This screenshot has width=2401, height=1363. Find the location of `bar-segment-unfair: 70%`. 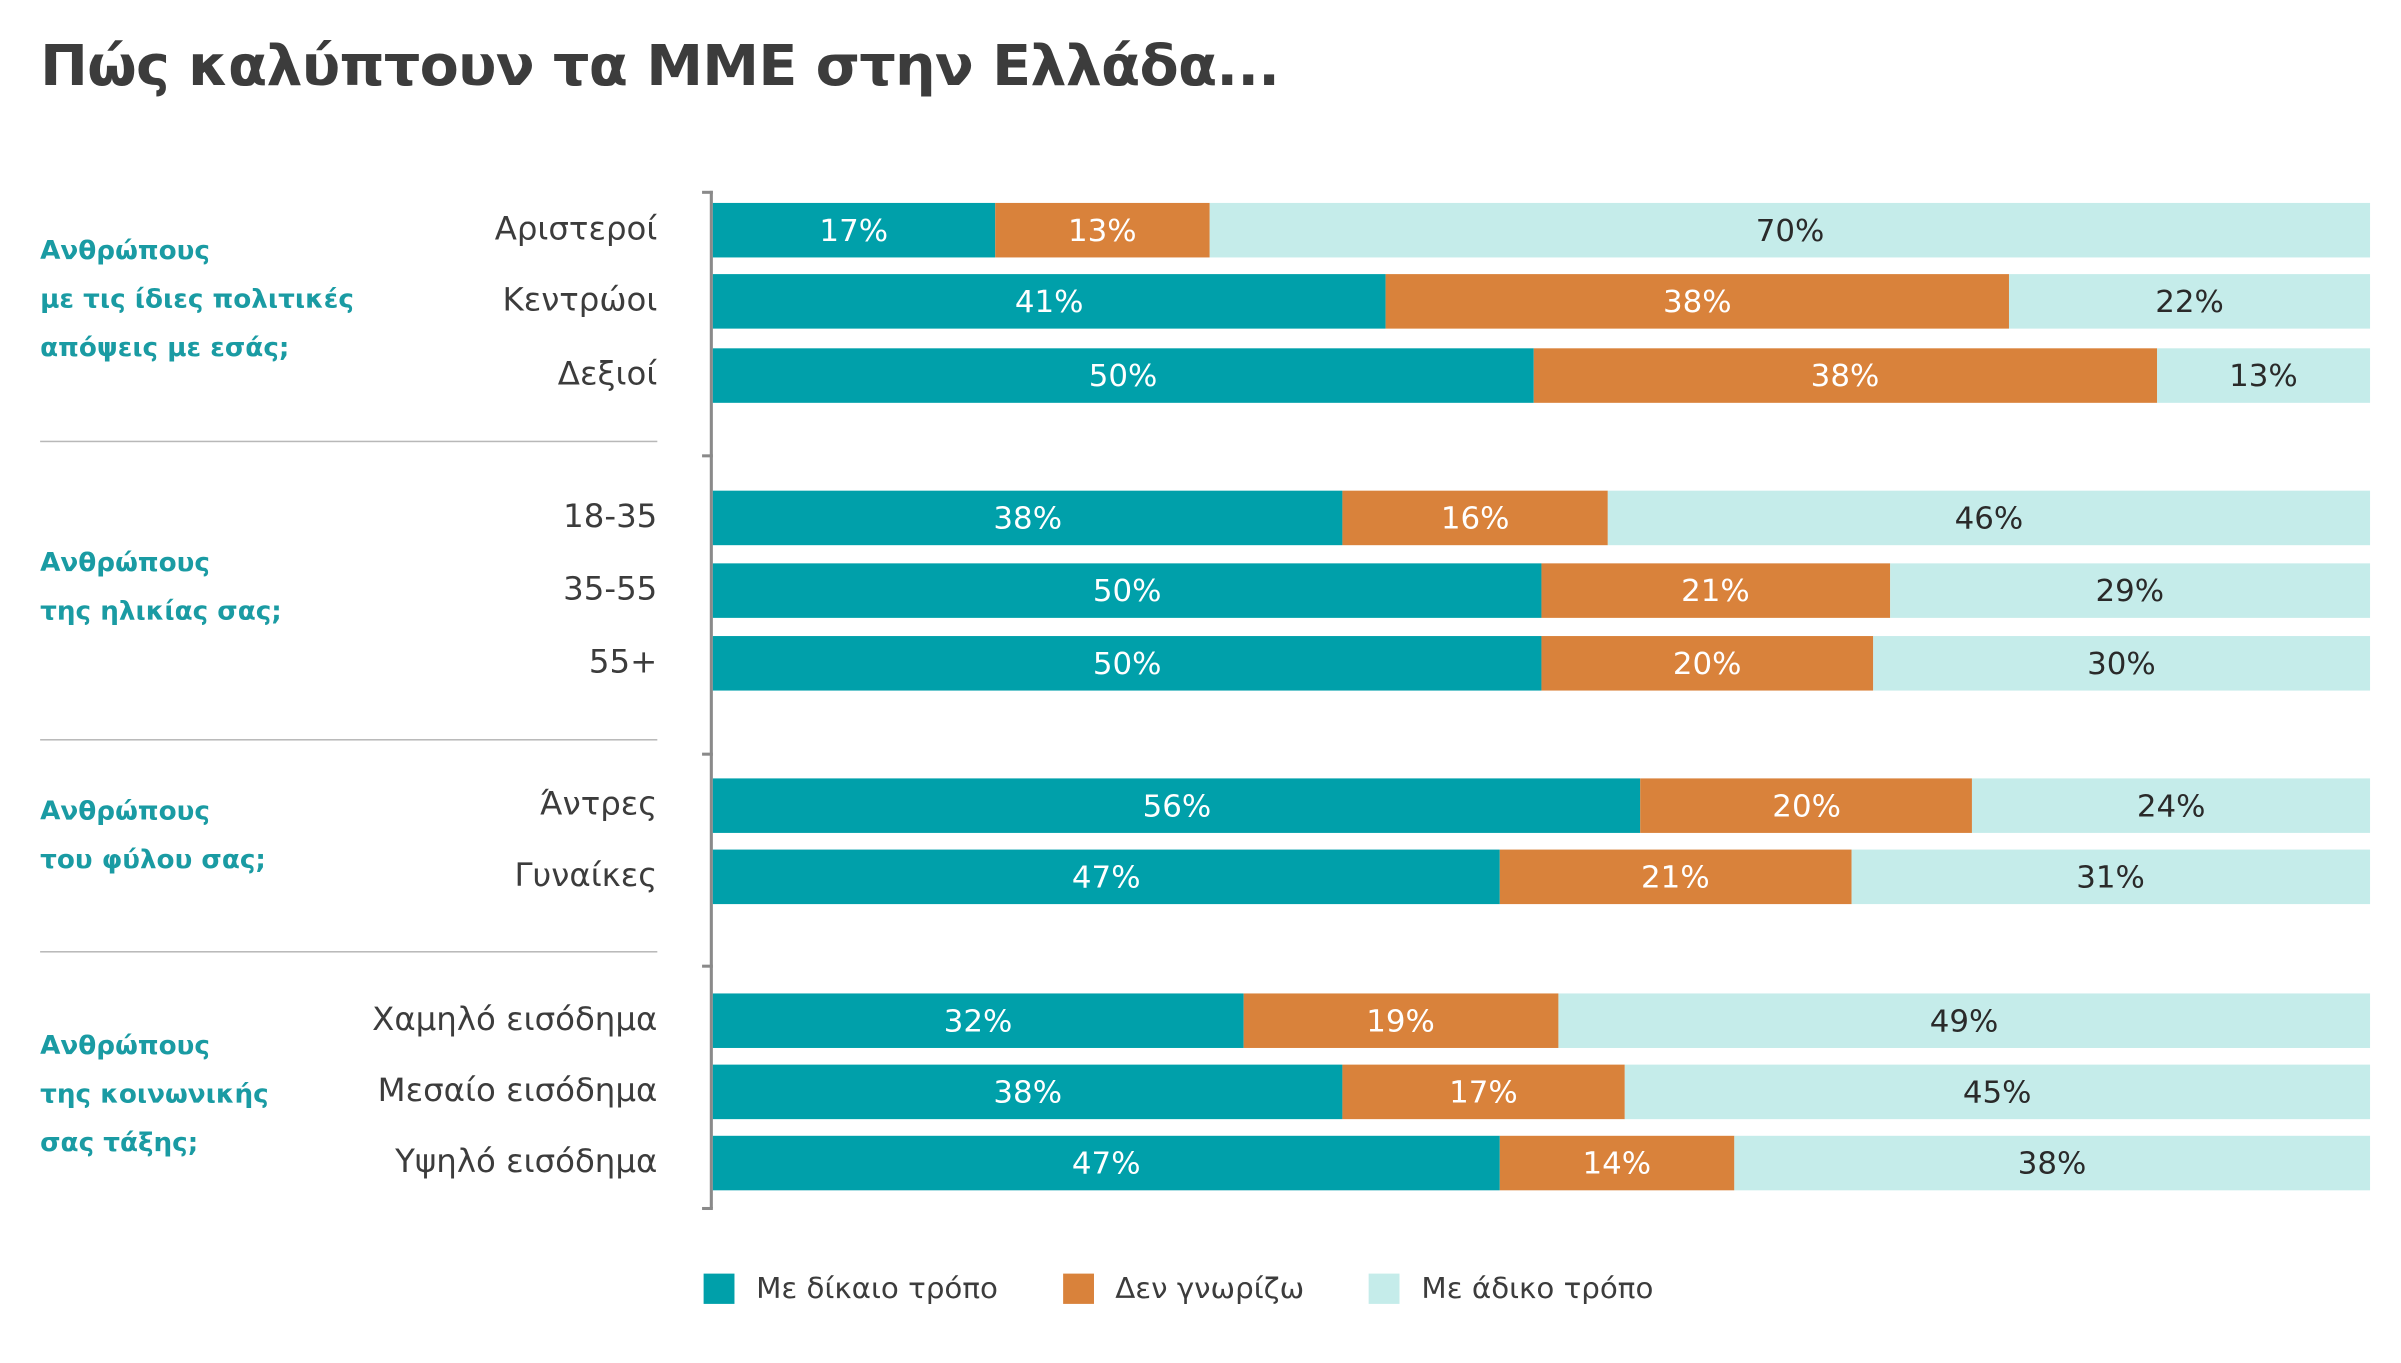

bar-segment-unfair: 70% is located at coordinates (1790, 230).